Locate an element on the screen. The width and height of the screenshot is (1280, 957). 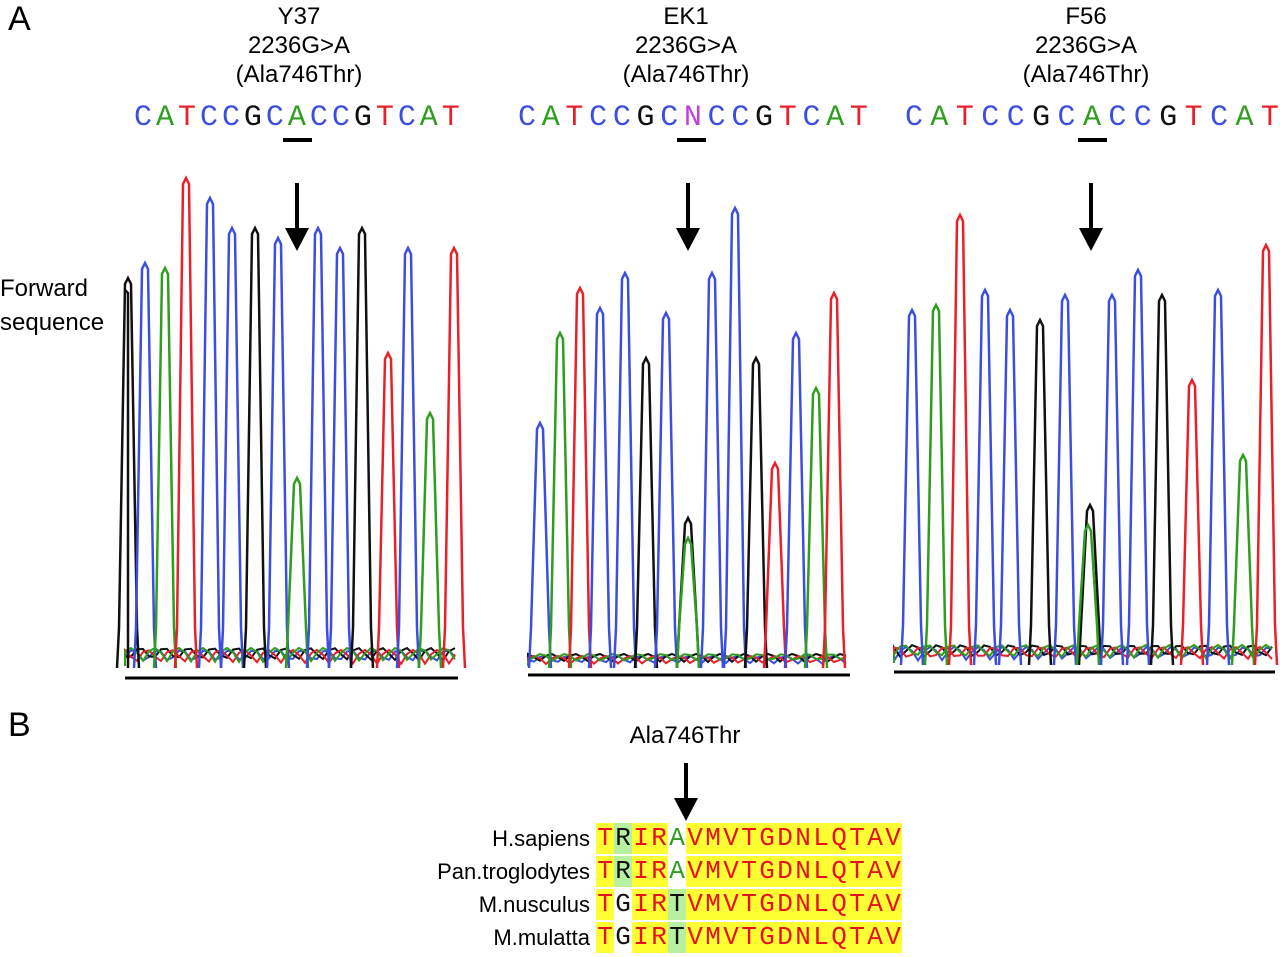
base-N: N is located at coordinates (692, 118).